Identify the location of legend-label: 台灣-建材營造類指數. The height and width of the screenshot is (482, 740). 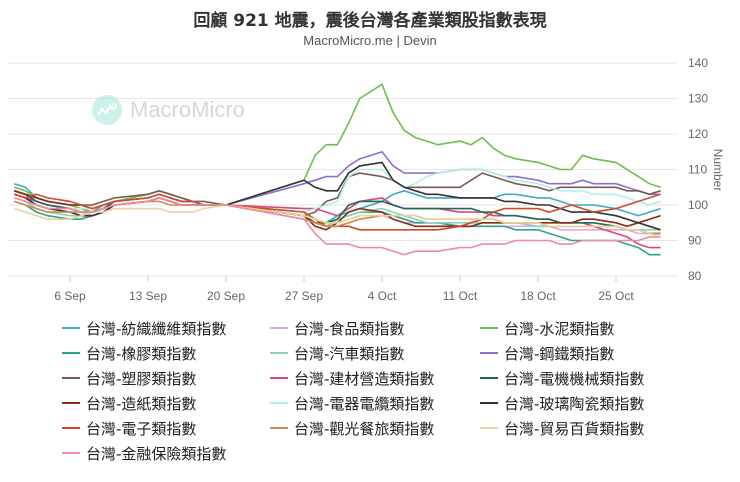
(364, 378).